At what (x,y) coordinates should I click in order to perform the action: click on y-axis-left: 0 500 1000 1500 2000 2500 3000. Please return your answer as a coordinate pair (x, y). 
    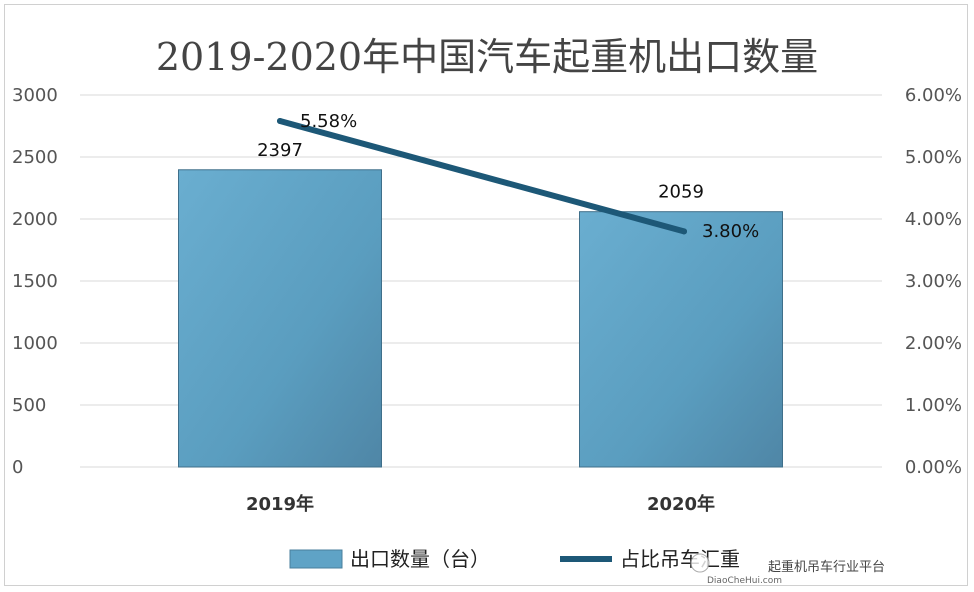
    Looking at the image, I should click on (35, 281).